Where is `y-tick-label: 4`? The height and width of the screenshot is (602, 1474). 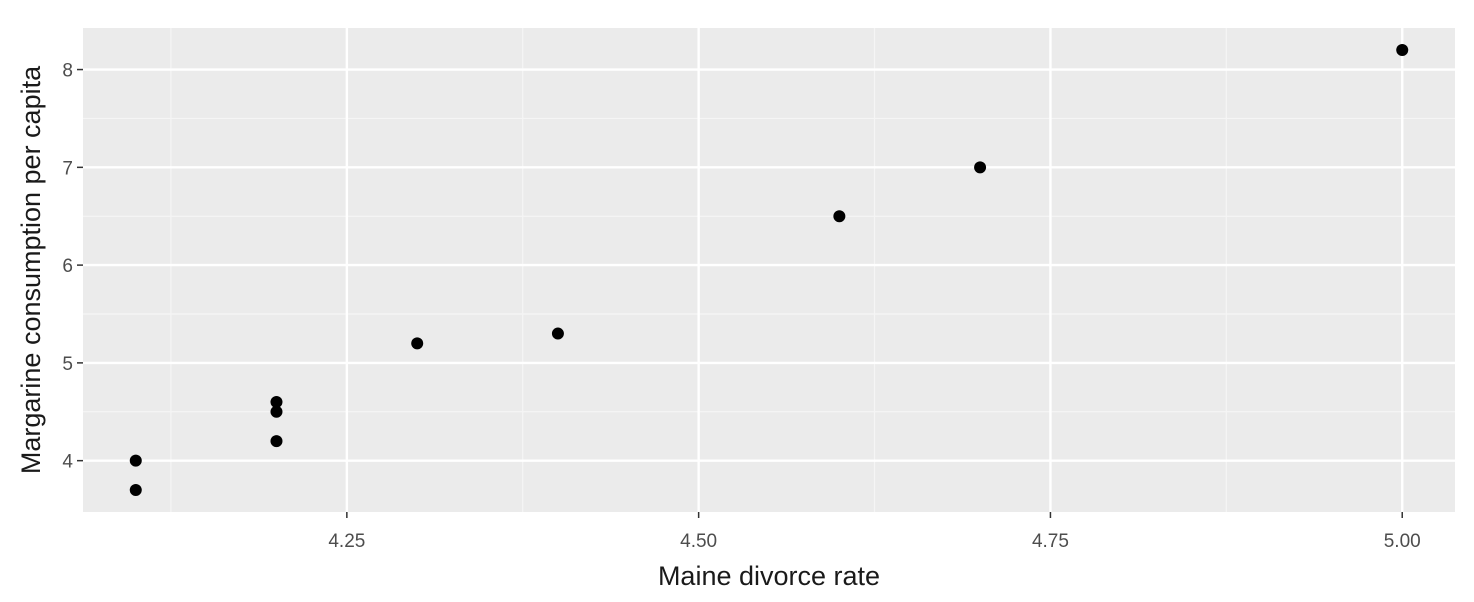 y-tick-label: 4 is located at coordinates (67, 462).